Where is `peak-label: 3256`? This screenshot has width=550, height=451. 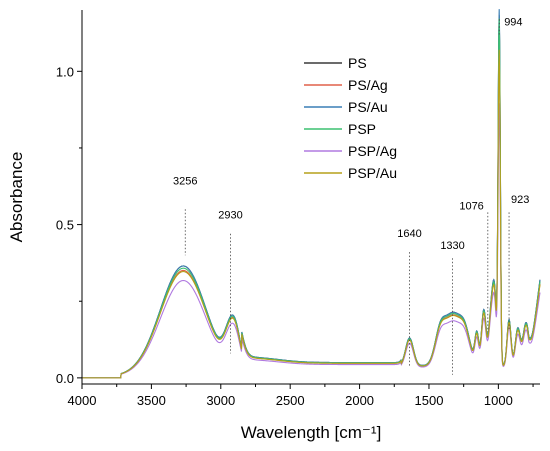 peak-label: 3256 is located at coordinates (185, 182).